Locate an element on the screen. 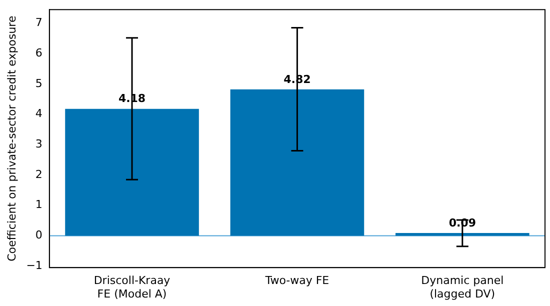  y-tick-label: 1 is located at coordinates (38, 205).